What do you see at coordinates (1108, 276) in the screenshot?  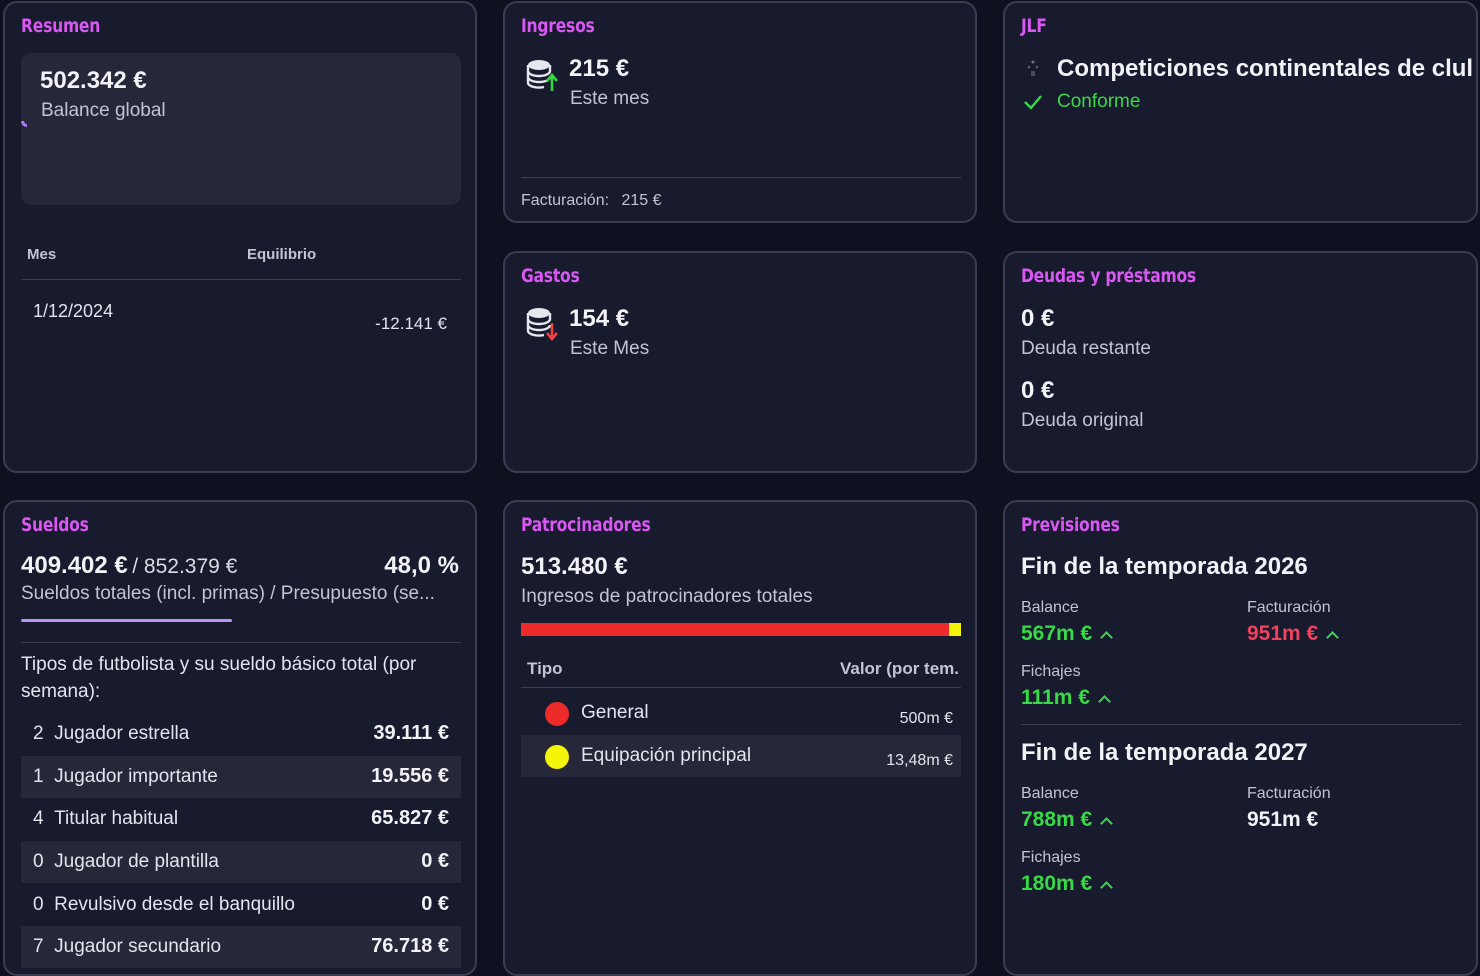 I see `deudas-title: Deudas y préstamos` at bounding box center [1108, 276].